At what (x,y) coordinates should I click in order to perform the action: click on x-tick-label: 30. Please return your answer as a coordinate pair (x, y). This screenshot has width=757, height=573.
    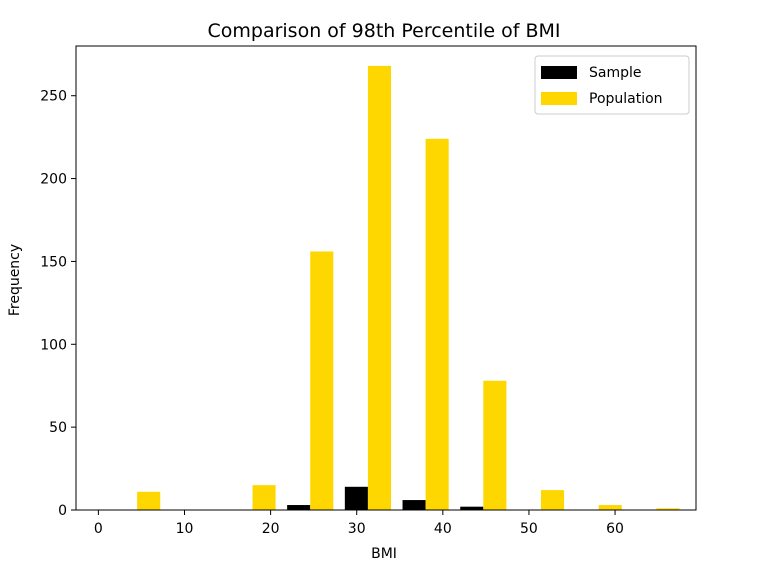
    Looking at the image, I should click on (357, 529).